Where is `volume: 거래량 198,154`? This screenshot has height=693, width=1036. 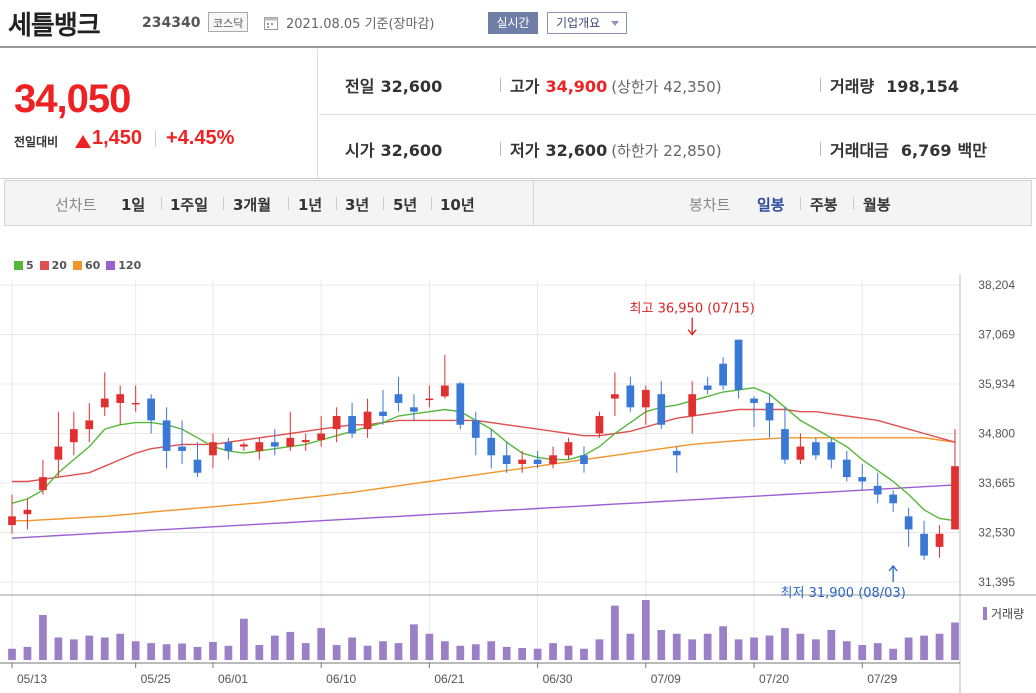
volume: 거래량 198,154 is located at coordinates (894, 85).